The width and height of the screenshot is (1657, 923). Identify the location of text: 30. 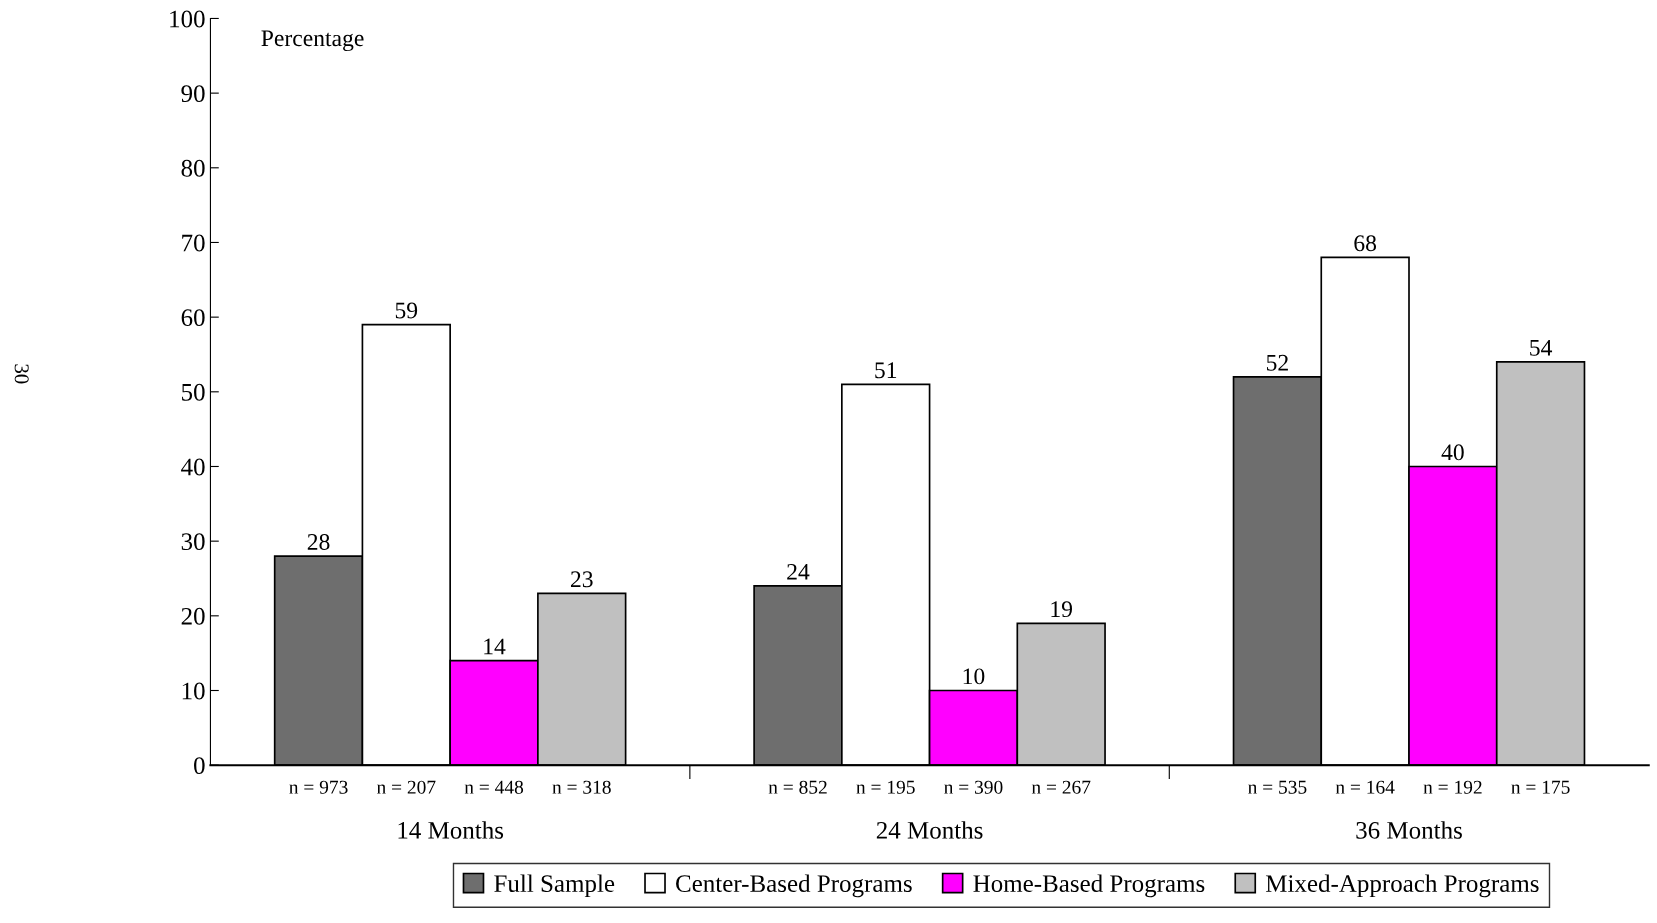
(21, 374).